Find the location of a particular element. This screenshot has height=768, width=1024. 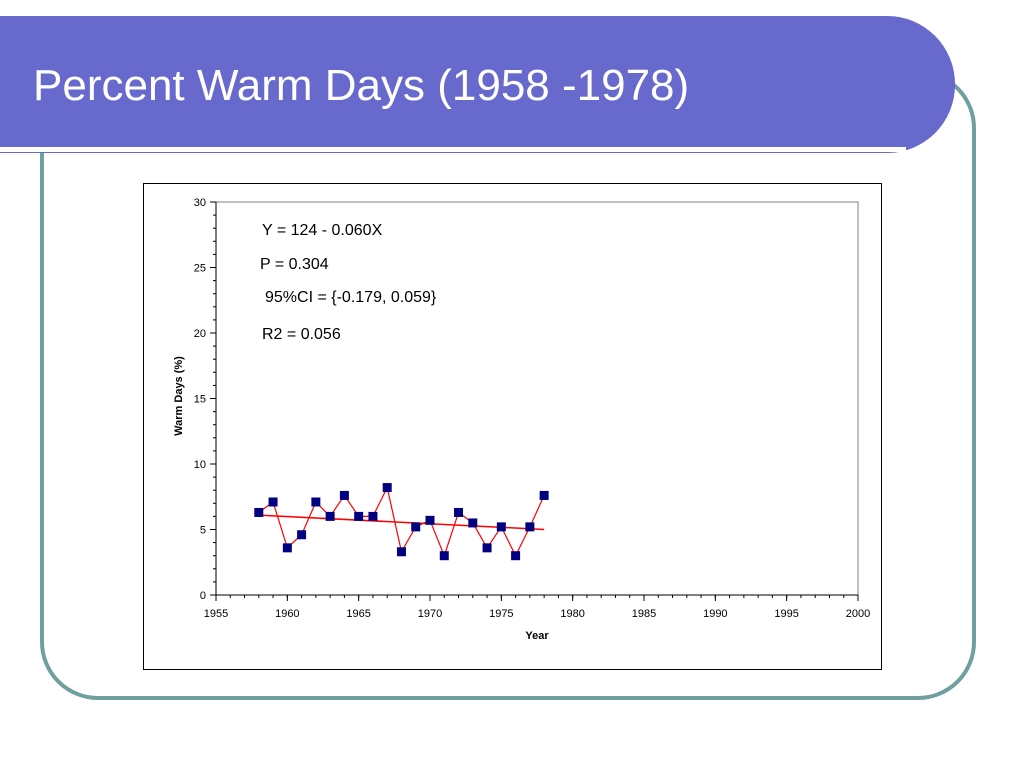

y-tick-label: 5 is located at coordinates (203, 531).